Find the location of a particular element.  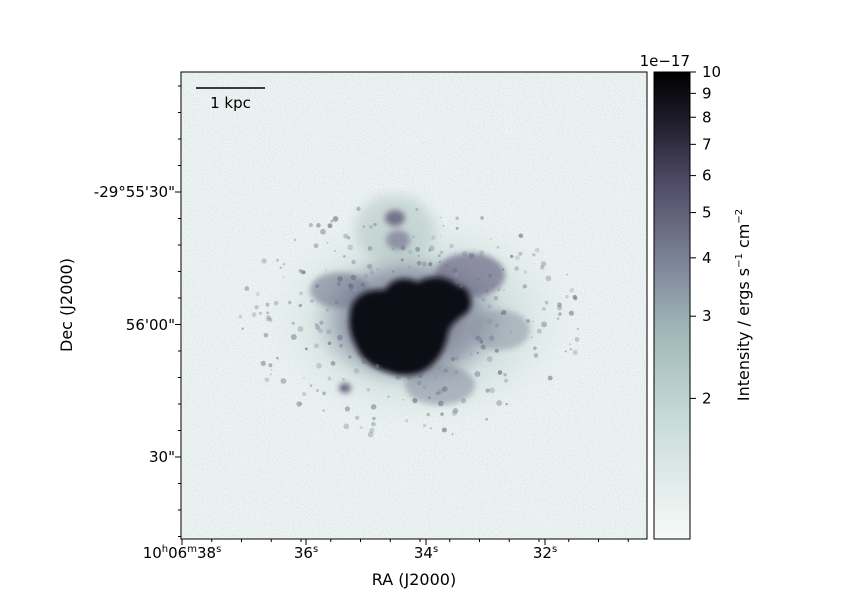

colorbar-tick-label: 8 is located at coordinates (707, 117).